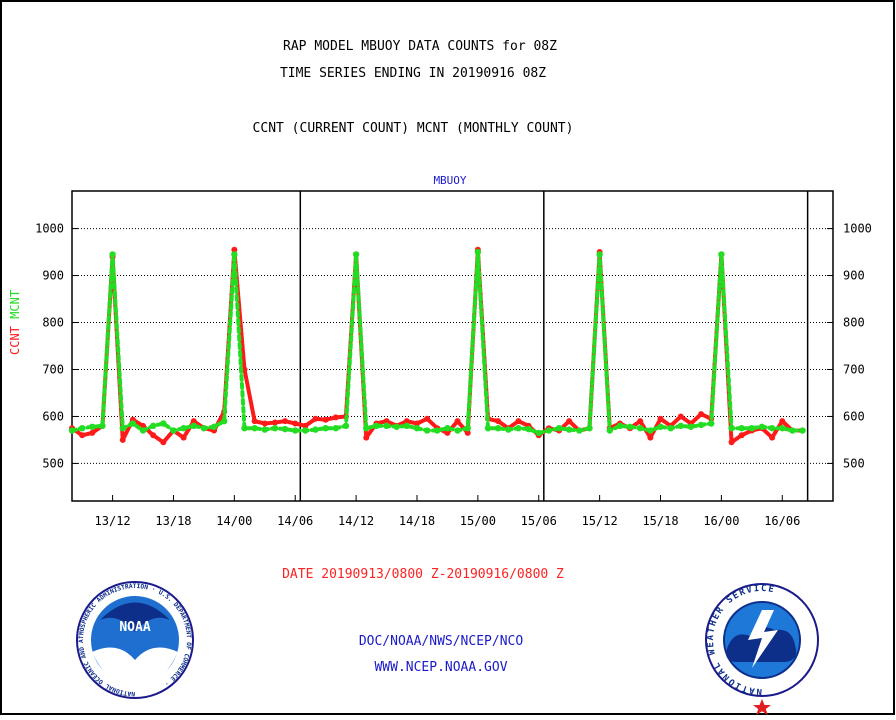 Image resolution: width=896 pixels, height=720 pixels. Describe the element at coordinates (854, 369) in the screenshot. I see `y-tick-label-right: 700` at that location.